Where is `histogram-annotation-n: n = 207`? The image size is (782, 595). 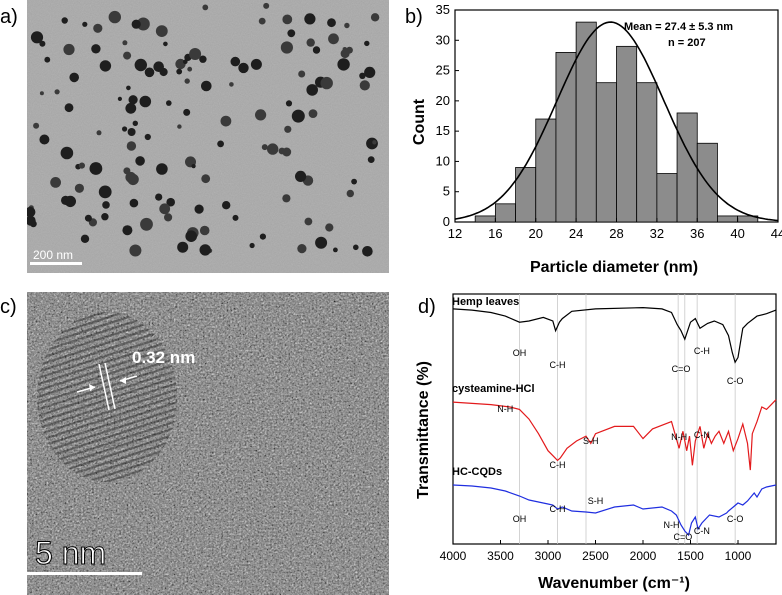 histogram-annotation-n: n = 207 is located at coordinates (687, 43).